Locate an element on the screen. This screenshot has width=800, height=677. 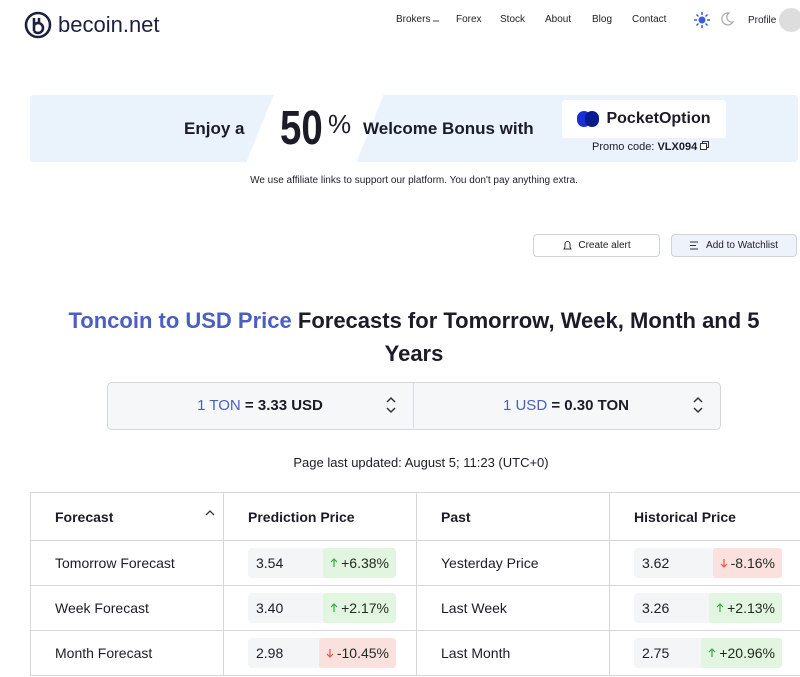
forecast-label: Month Forecast is located at coordinates (127, 653).